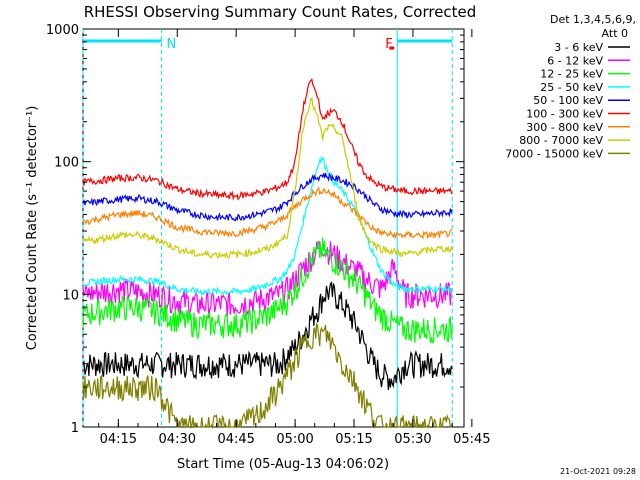 The width and height of the screenshot is (640, 480). I want to click on legend-label: 25 - 50 keV, so click(571, 87).